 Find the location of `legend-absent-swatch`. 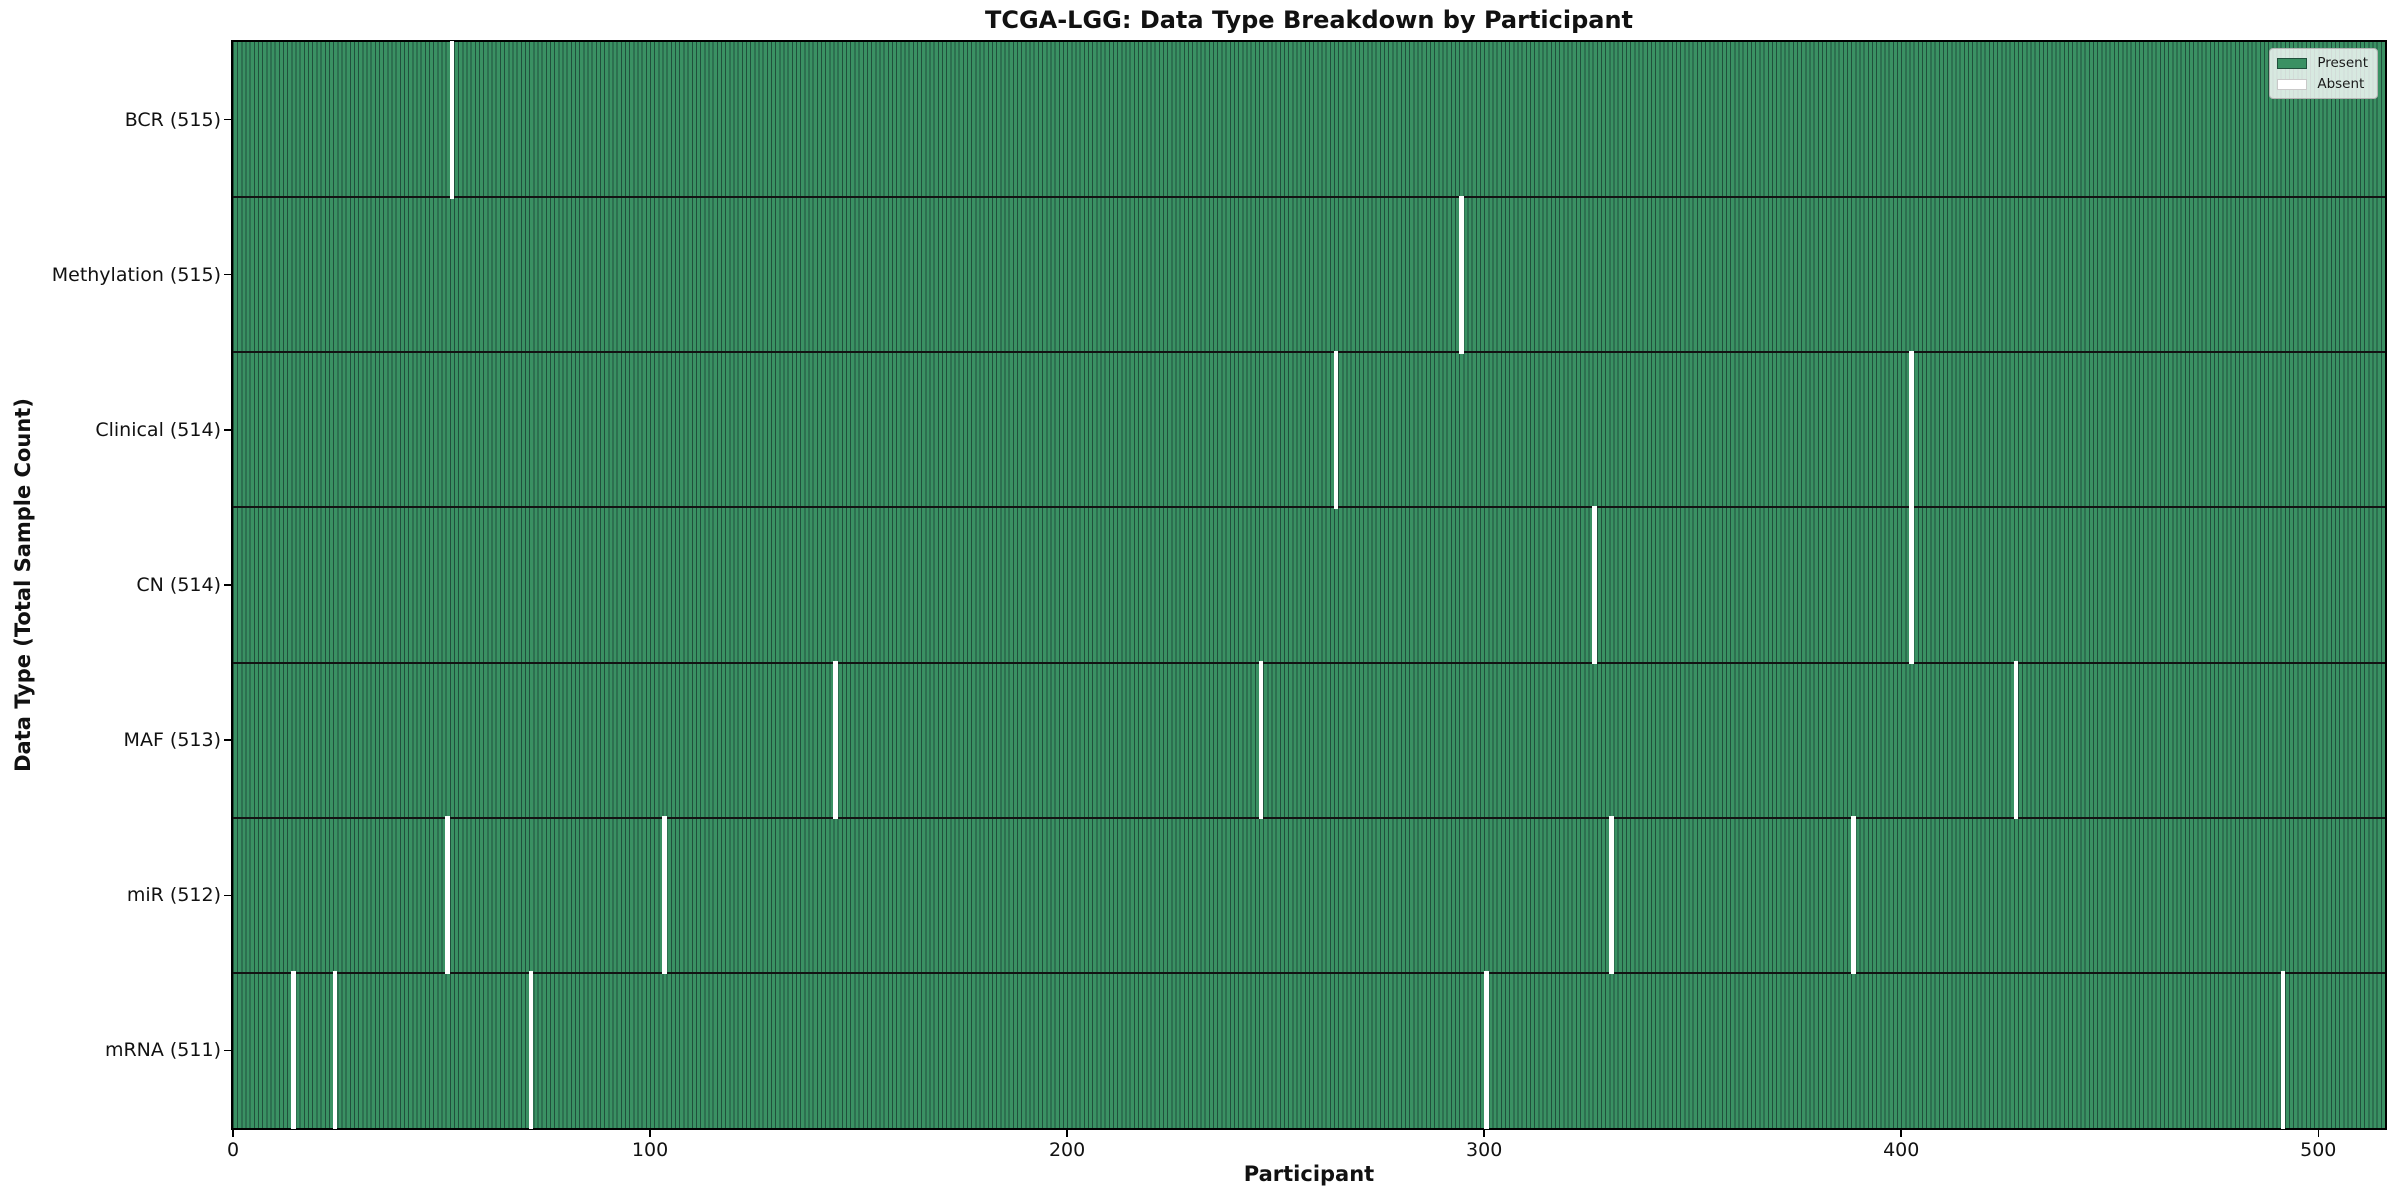

legend-absent-swatch is located at coordinates (2292, 84).